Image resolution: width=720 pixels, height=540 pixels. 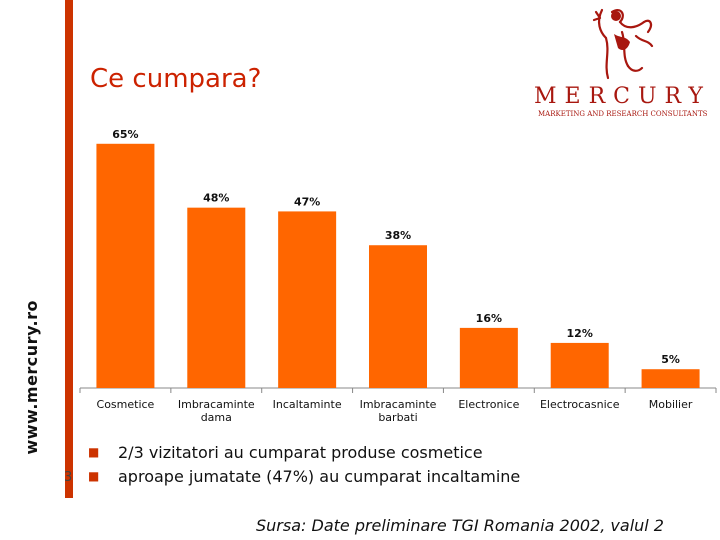 I want to click on mercury-figure-icon, so click(x=623, y=44).